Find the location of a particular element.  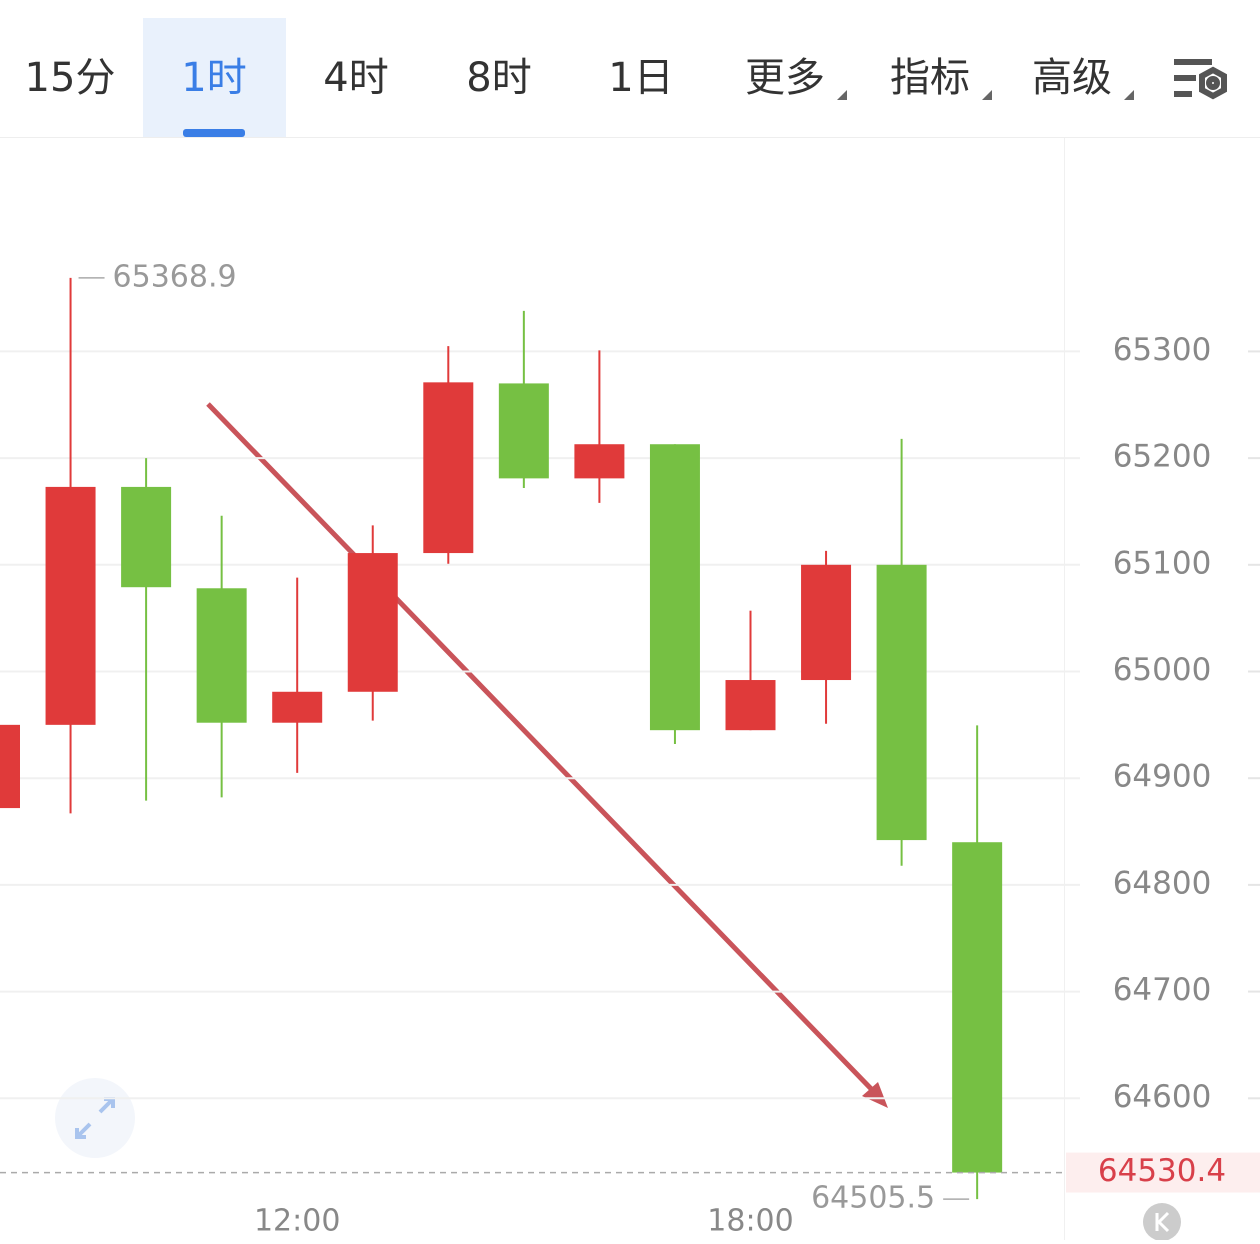

tab: 指标 is located at coordinates (930, 78).